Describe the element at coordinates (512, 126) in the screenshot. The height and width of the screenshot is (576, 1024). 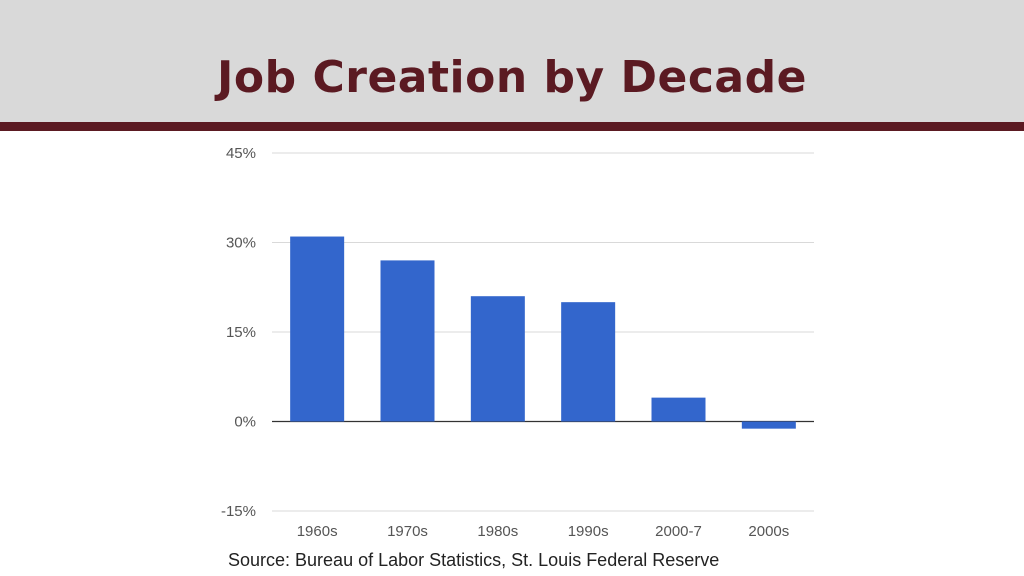
I see `title-divider` at that location.